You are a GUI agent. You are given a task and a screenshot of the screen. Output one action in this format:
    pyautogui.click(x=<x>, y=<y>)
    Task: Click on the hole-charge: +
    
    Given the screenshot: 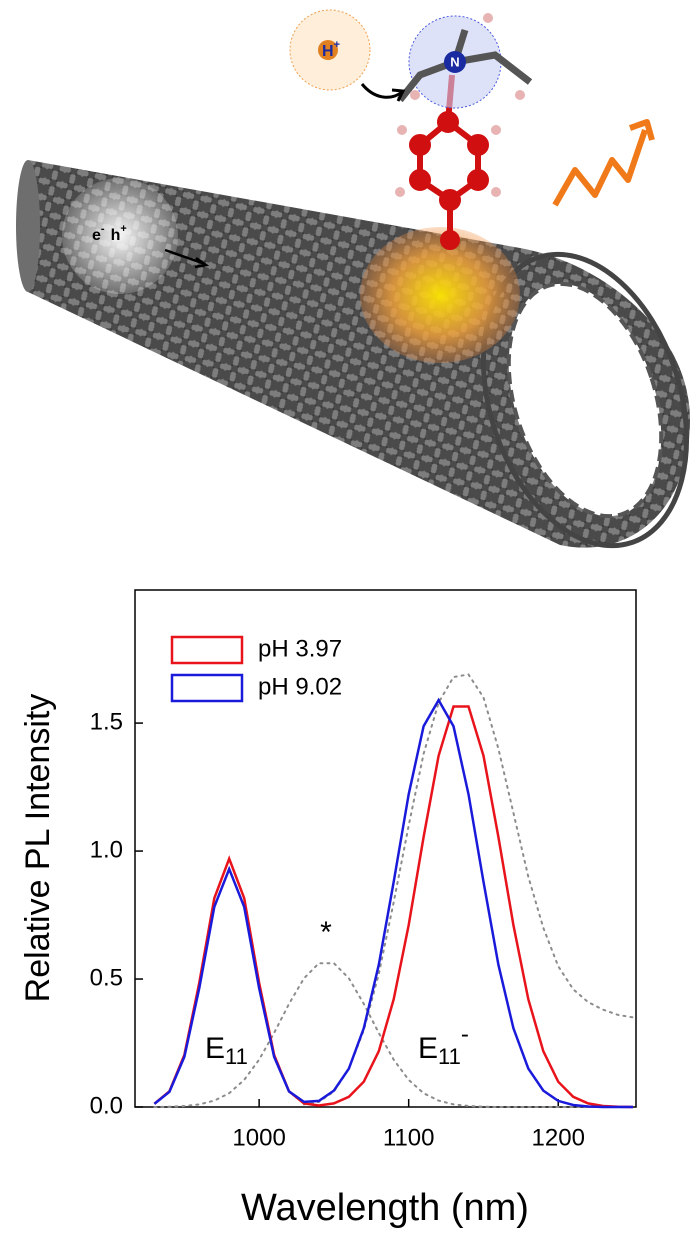 What is the action you would take?
    pyautogui.click(x=123, y=229)
    